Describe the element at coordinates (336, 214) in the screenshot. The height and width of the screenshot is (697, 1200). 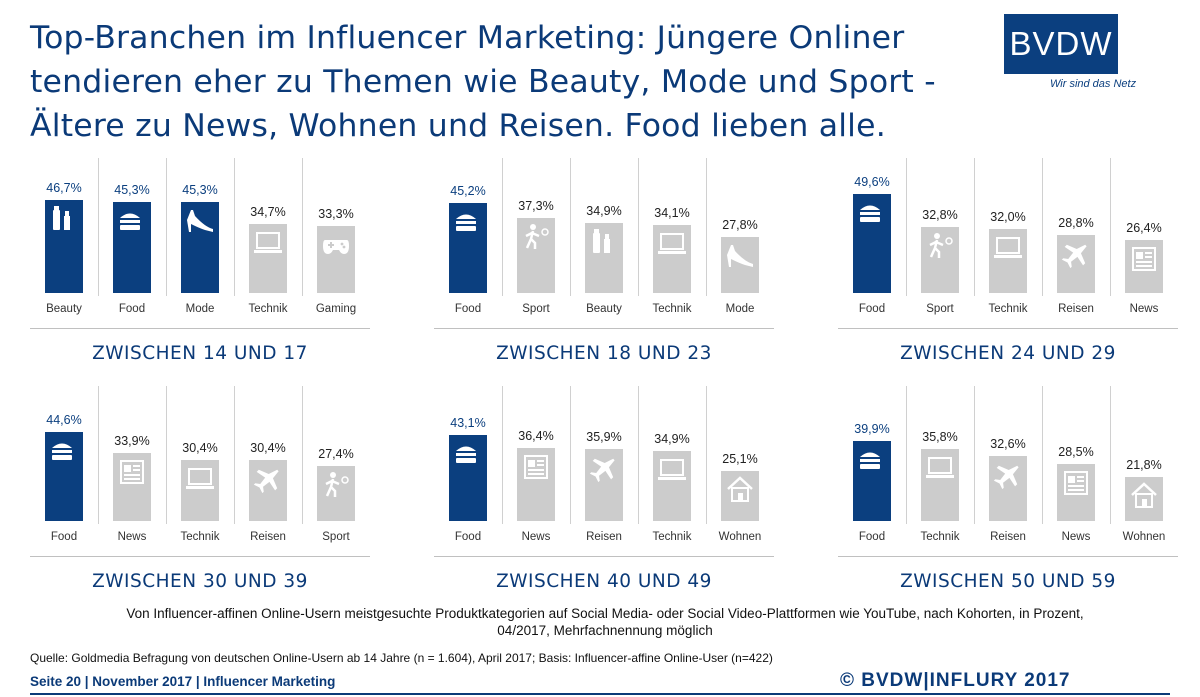
I see `value-label: 33,3%` at that location.